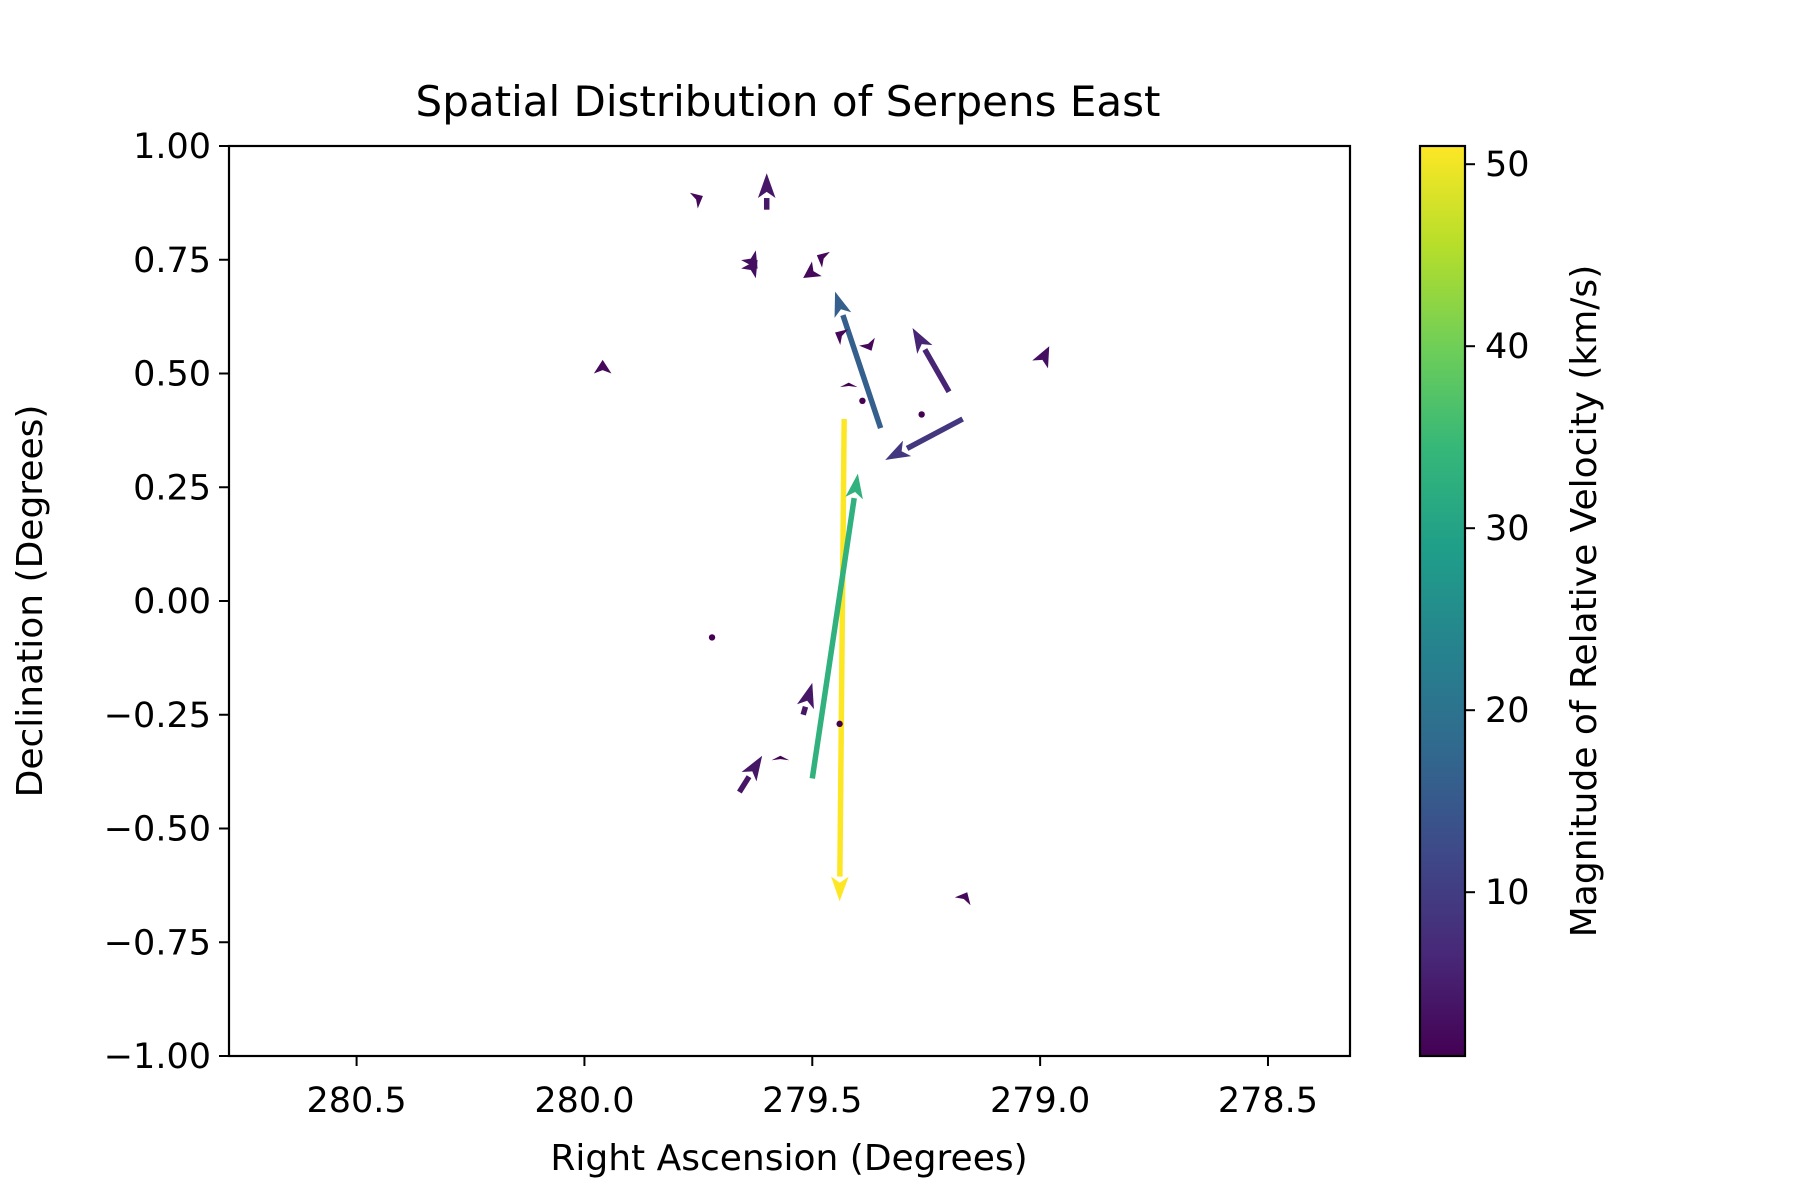 The image size is (1800, 1200). Describe the element at coordinates (1507, 711) in the screenshot. I see `colorbar-tick-label: 20` at that location.